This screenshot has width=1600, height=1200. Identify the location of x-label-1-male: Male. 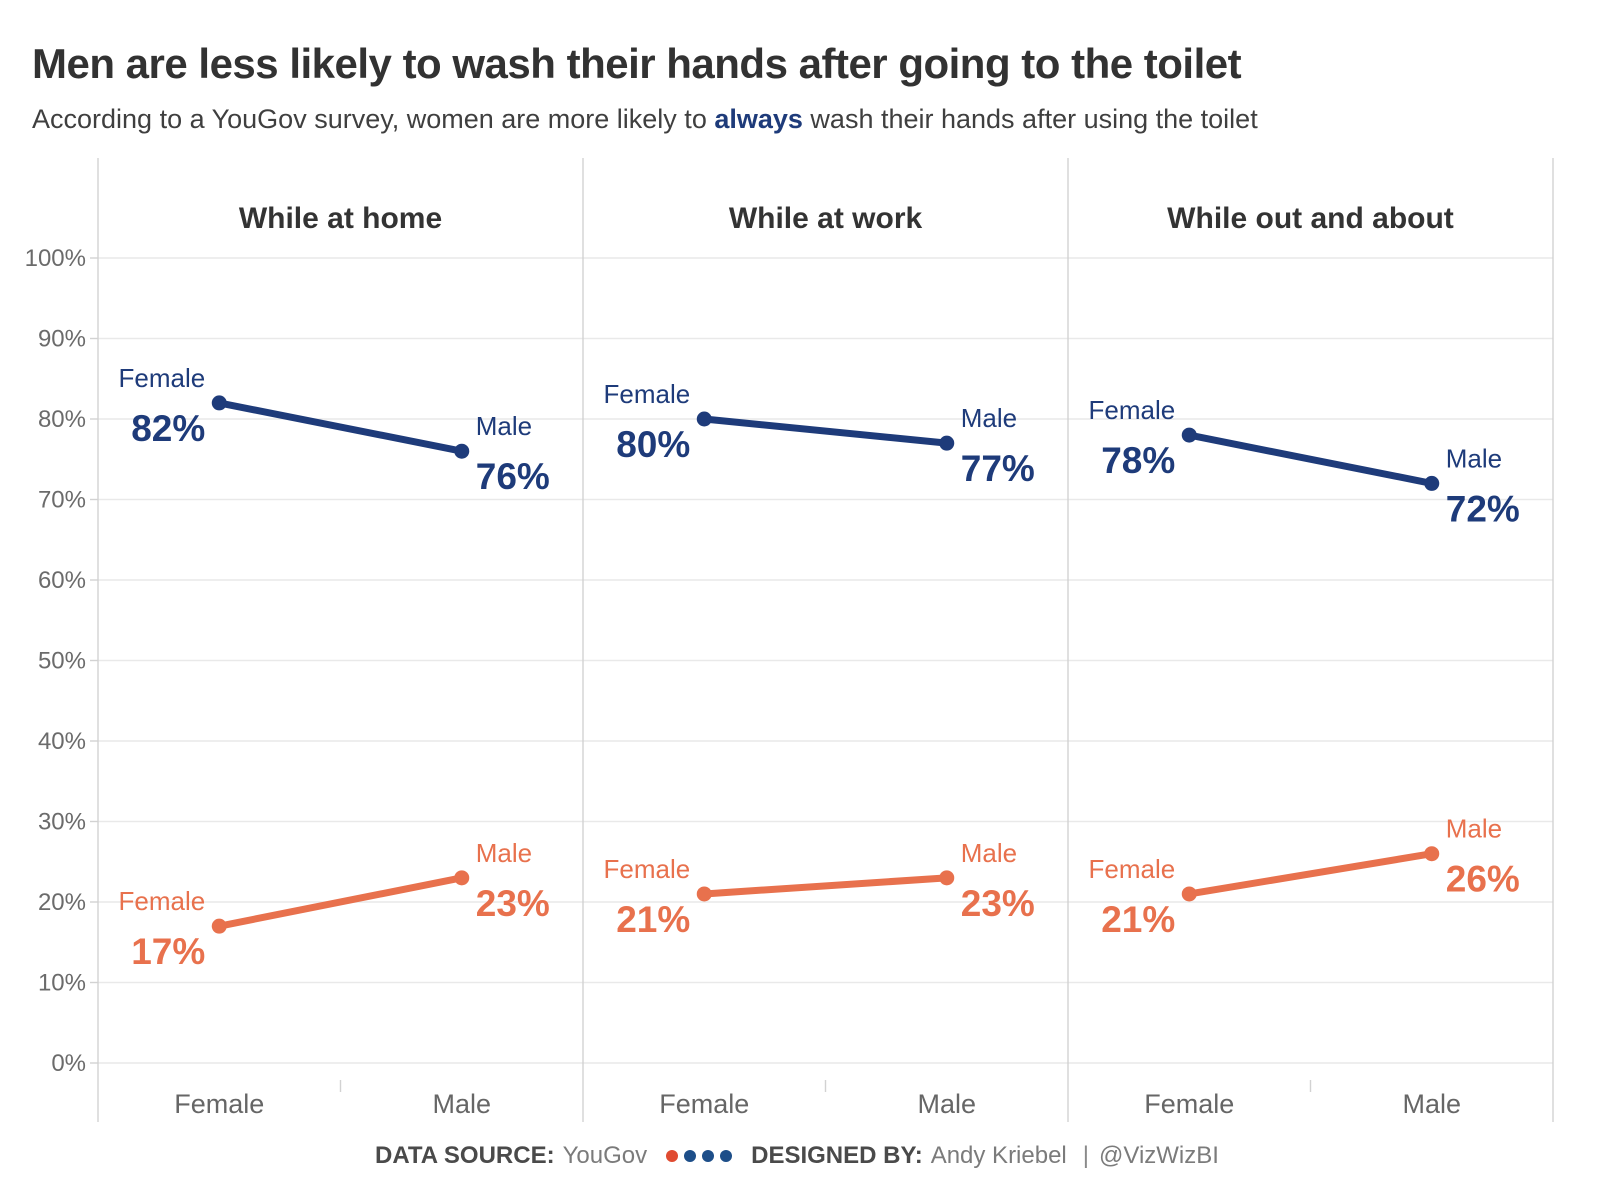
(946, 1104).